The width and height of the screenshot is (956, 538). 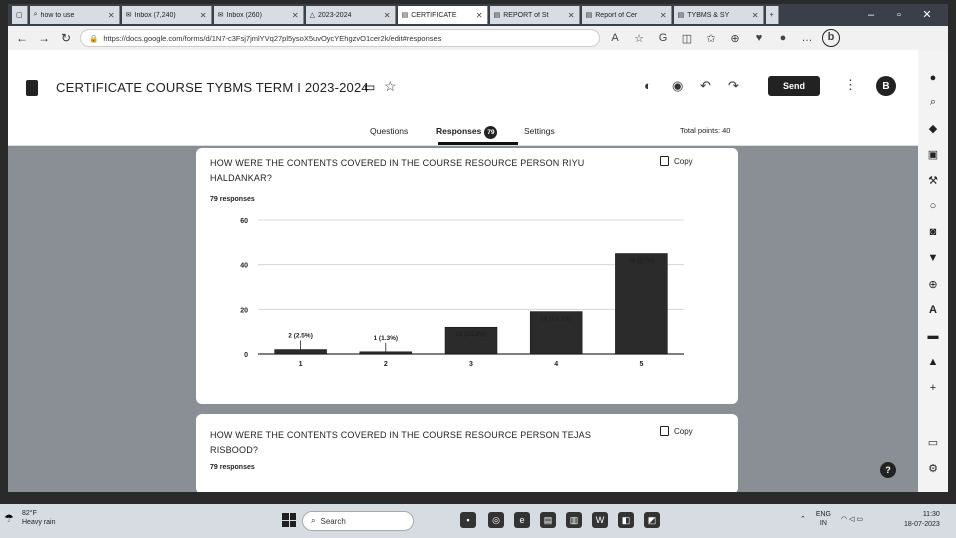 What do you see at coordinates (886, 86) in the screenshot?
I see `avatar: B` at bounding box center [886, 86].